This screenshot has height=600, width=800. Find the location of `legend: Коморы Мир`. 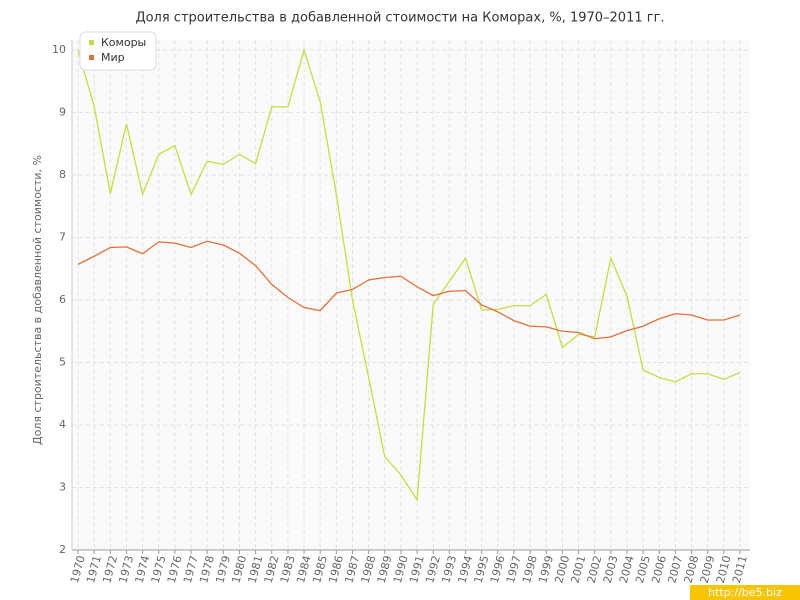

legend: Коморы Мир is located at coordinates (118, 51).